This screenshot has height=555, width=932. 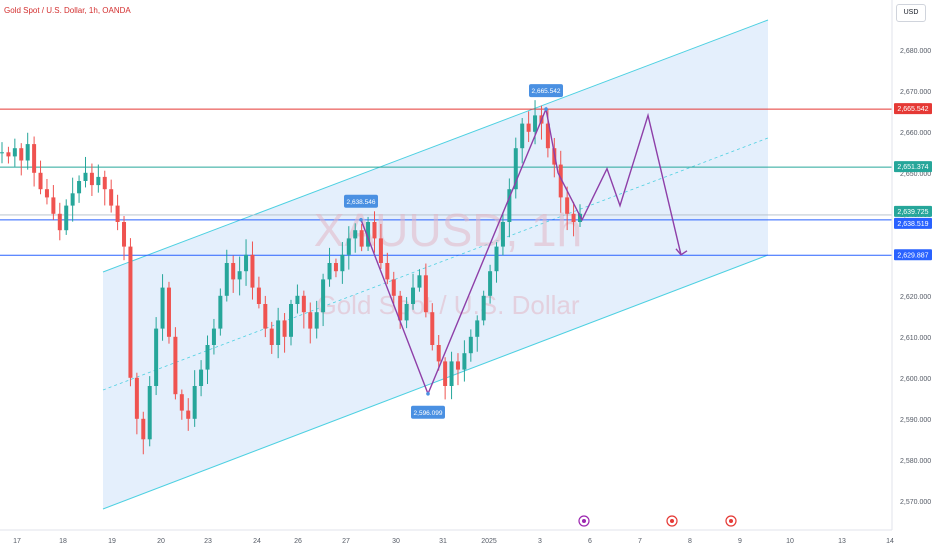 What do you see at coordinates (361, 202) in the screenshot?
I see `price-callout-label: 2,638.546` at bounding box center [361, 202].